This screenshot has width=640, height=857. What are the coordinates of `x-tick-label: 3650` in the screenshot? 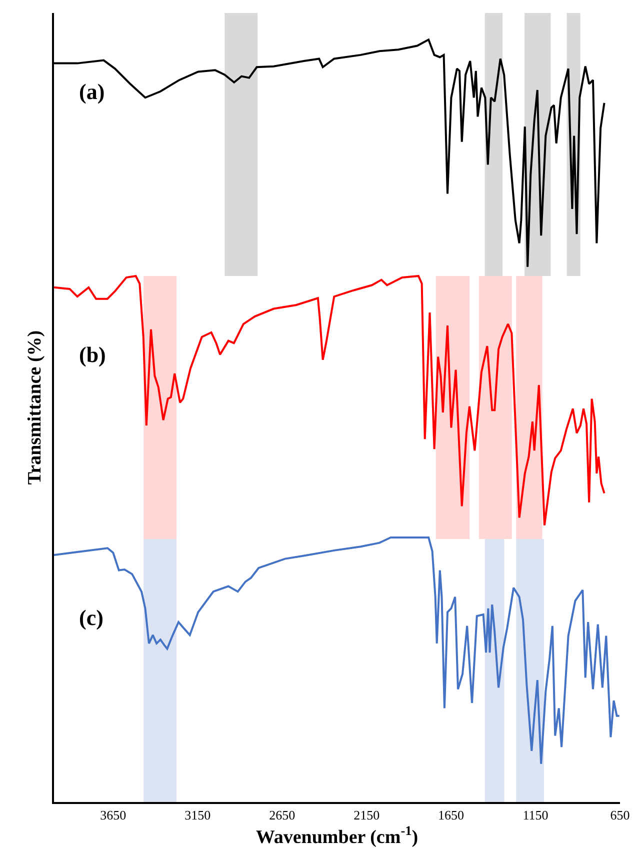 It's located at (113, 815).